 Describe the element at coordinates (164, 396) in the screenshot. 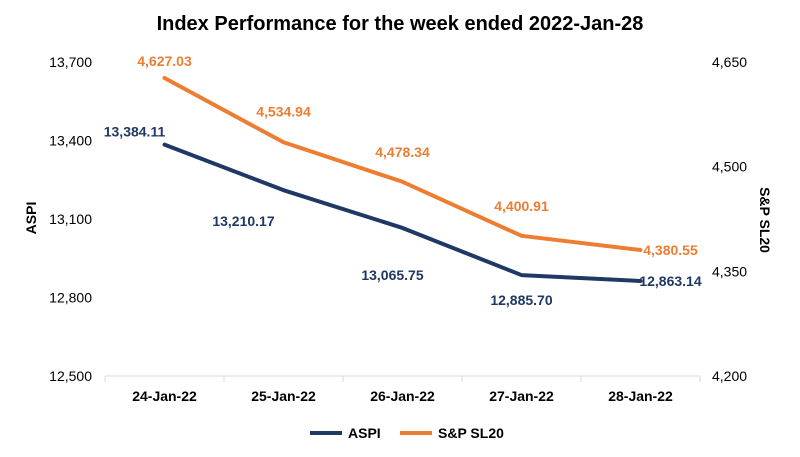

I see `x-category-label: 24-Jan-22` at that location.